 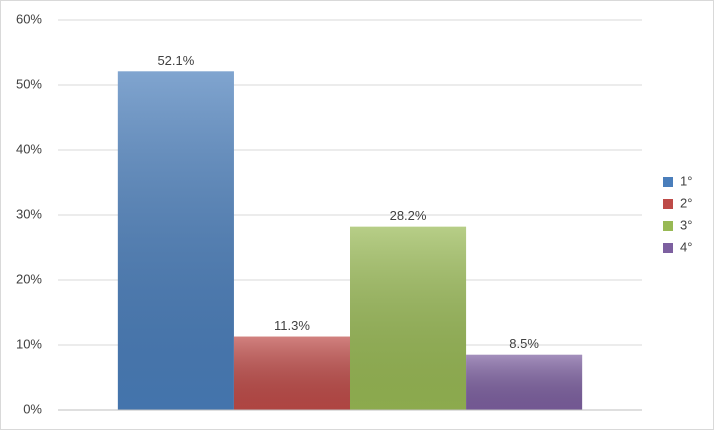 What do you see at coordinates (32, 408) in the screenshot?
I see `y-tick-label: 0%` at bounding box center [32, 408].